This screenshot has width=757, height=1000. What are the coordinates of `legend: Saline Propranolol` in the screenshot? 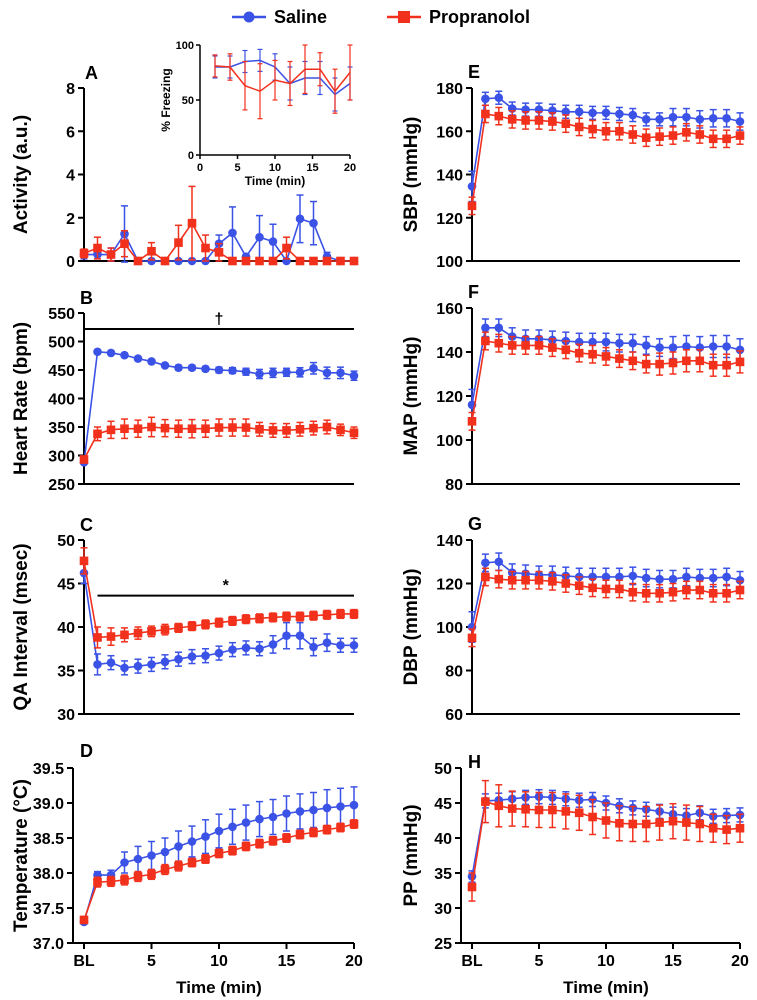 It's located at (381, 17).